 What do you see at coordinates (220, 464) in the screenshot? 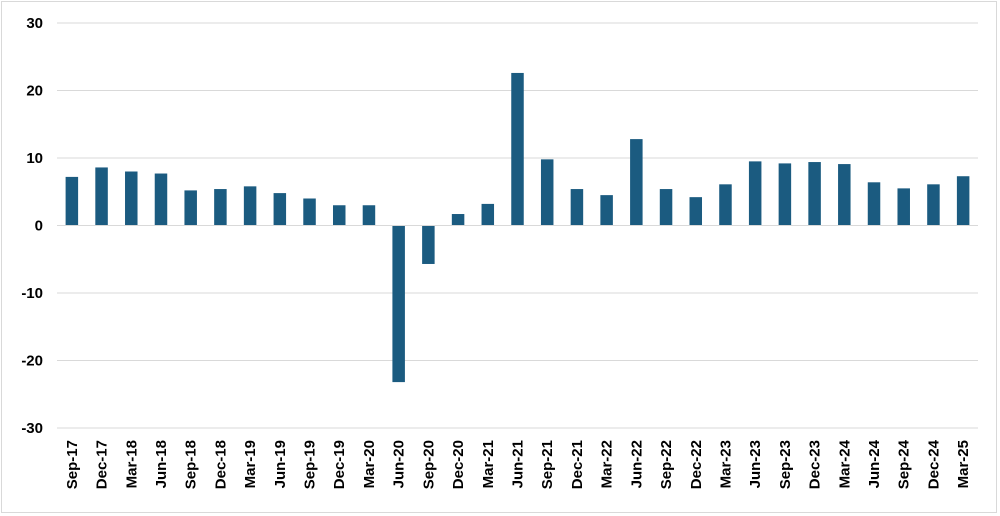
I see `x-tick-label: Dec-18` at bounding box center [220, 464].